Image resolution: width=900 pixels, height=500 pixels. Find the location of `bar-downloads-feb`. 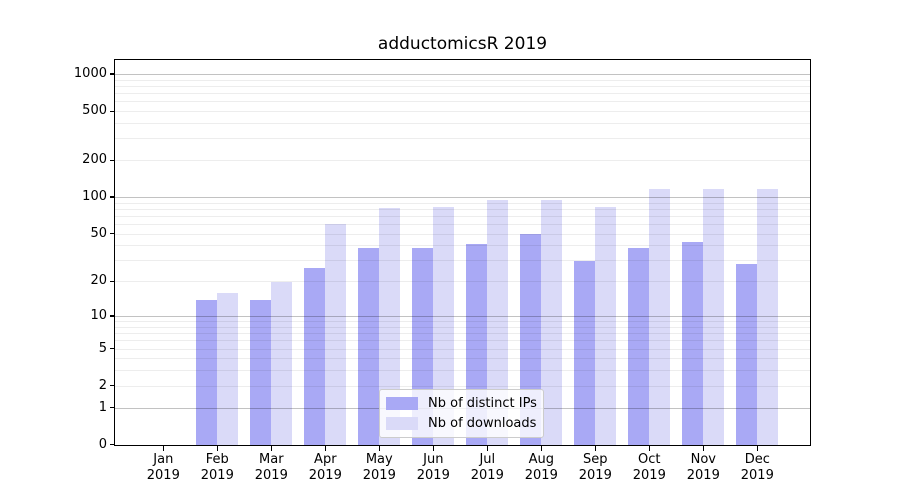

bar-downloads-feb is located at coordinates (228, 368).